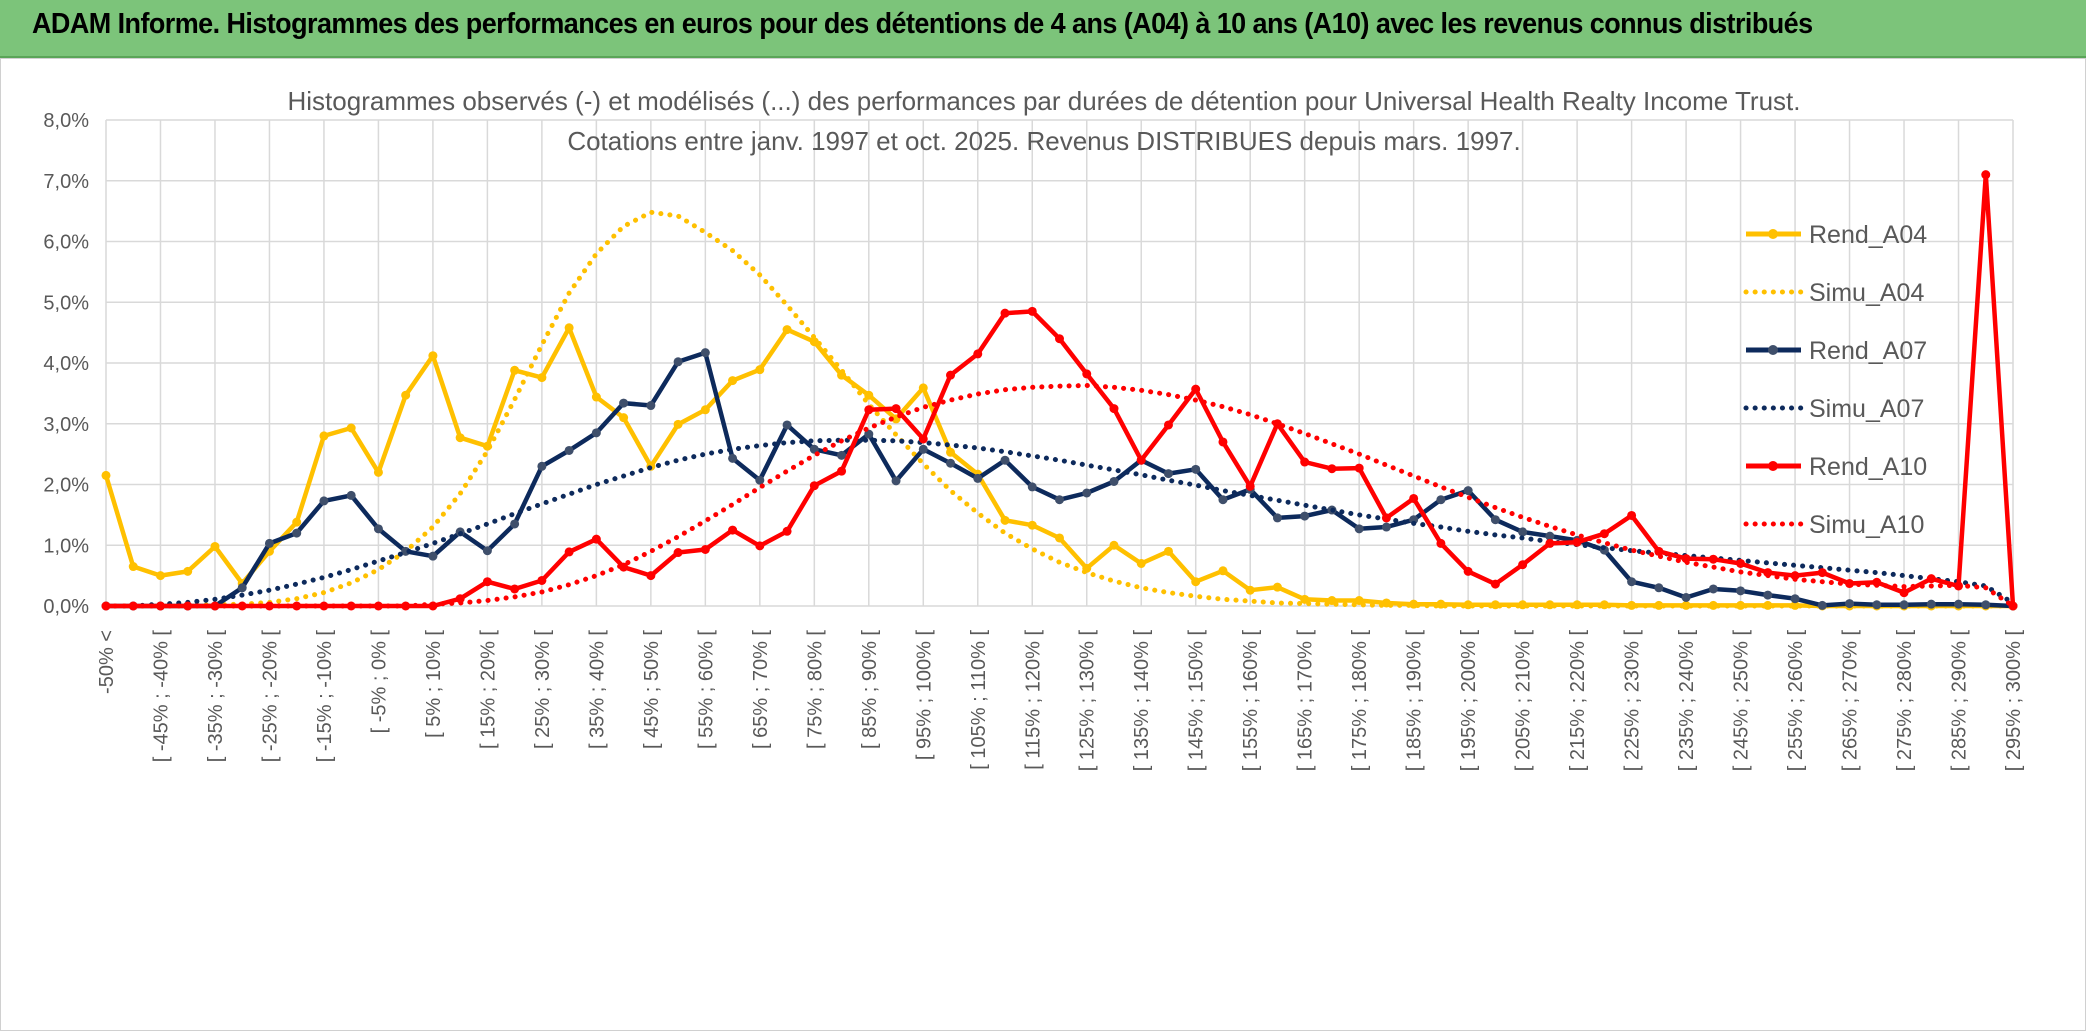 Image resolution: width=2086 pixels, height=1033 pixels. I want to click on x-tick-label: [ 25% ; 30% [, so click(543, 689).